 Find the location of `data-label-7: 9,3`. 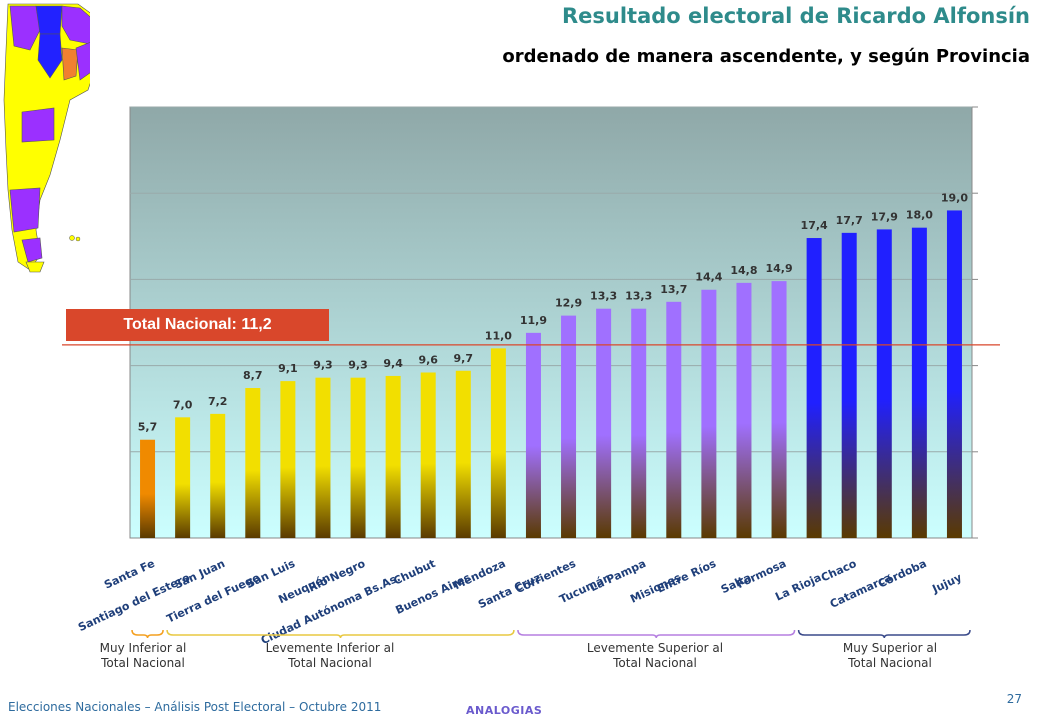

data-label-7: 9,3 is located at coordinates (358, 365).